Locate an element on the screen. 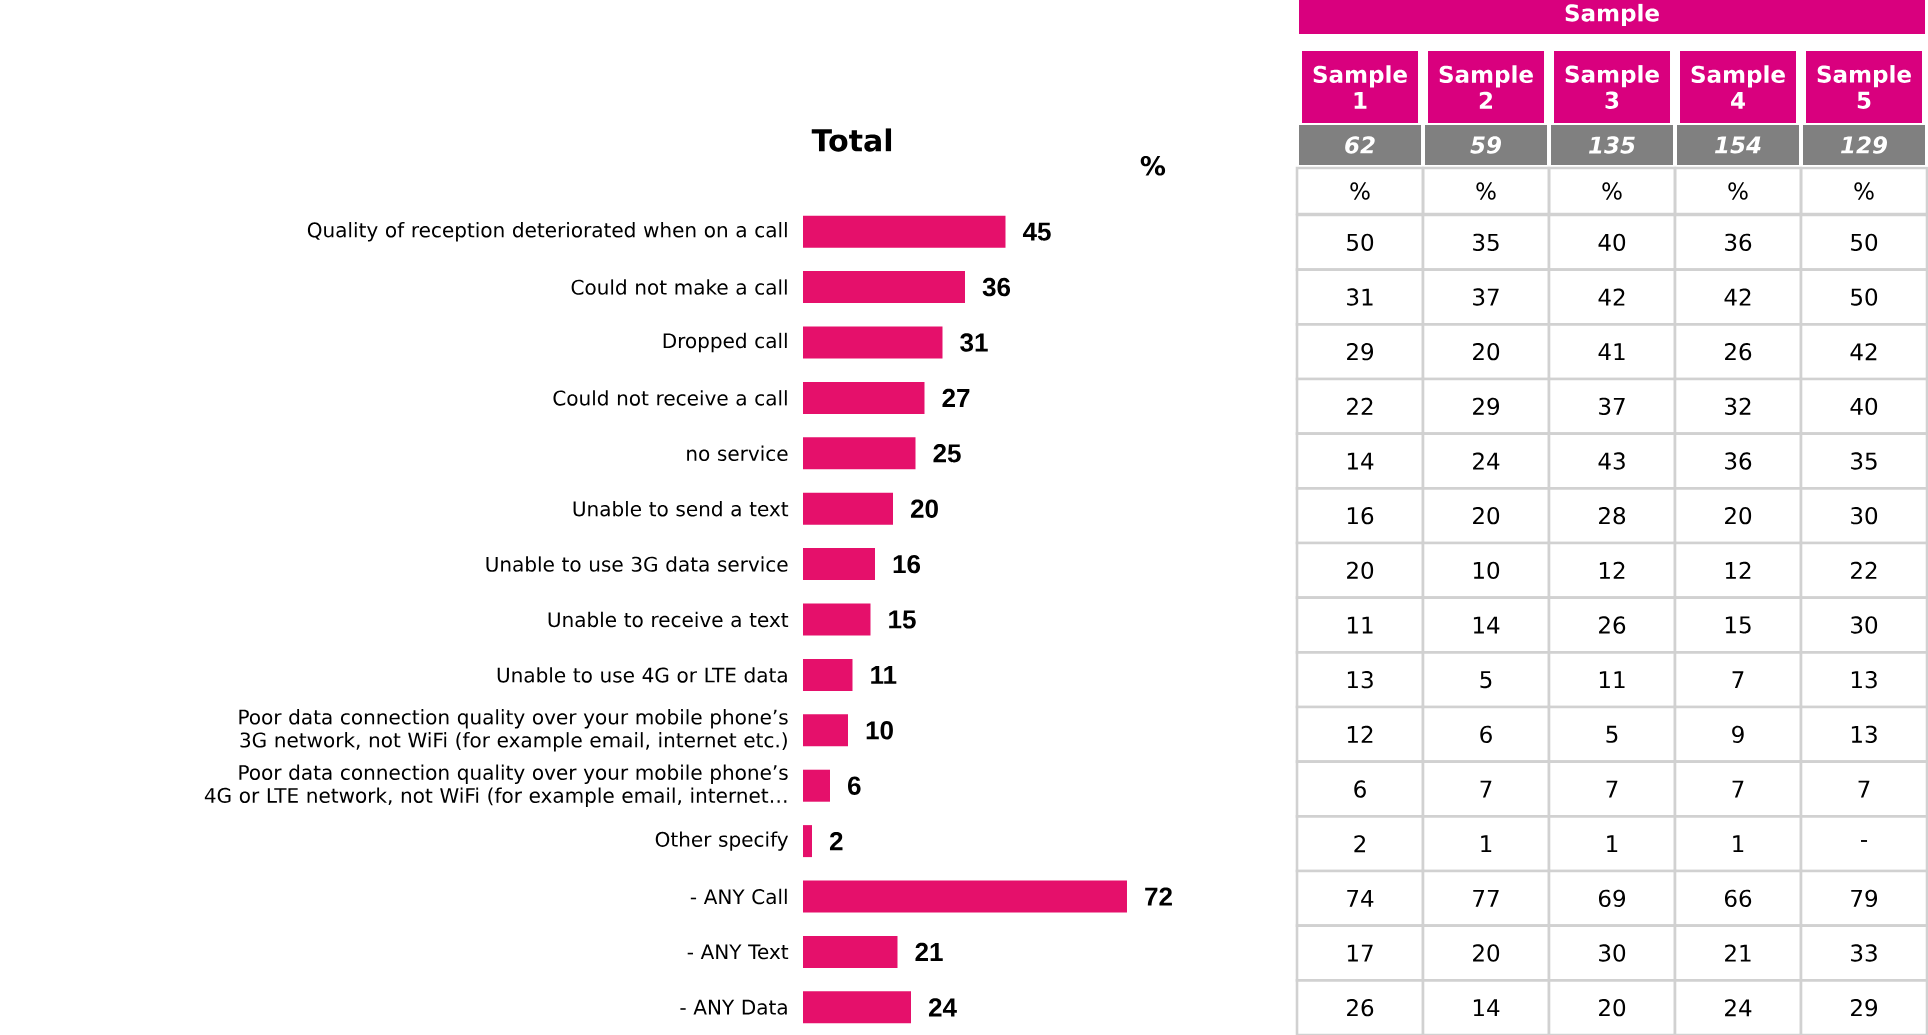  x-tick-label: Sample 1 is located at coordinates (1360, 87).